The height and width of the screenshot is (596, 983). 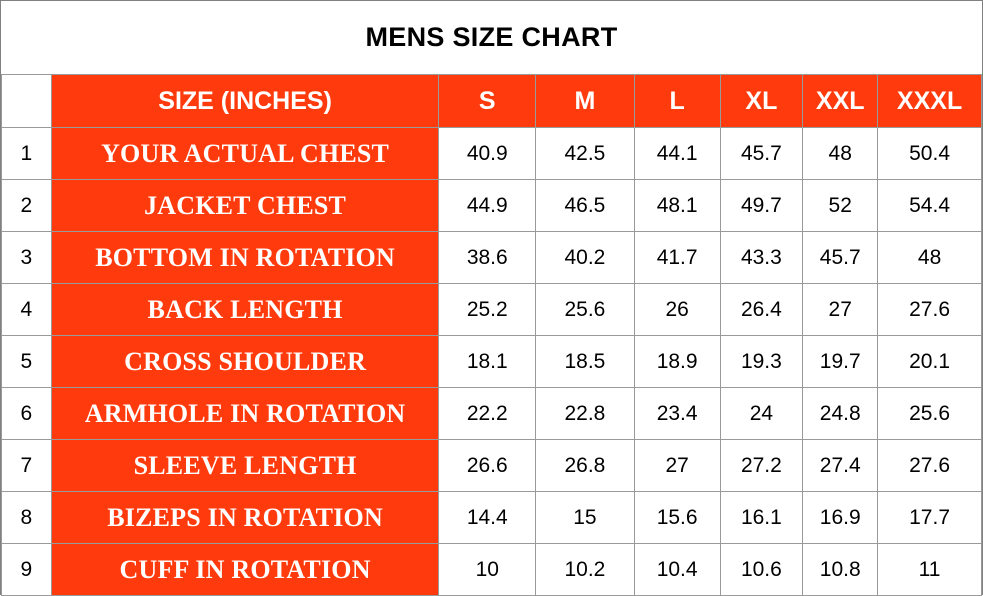 I want to click on row-number: 3, so click(x=26, y=257).